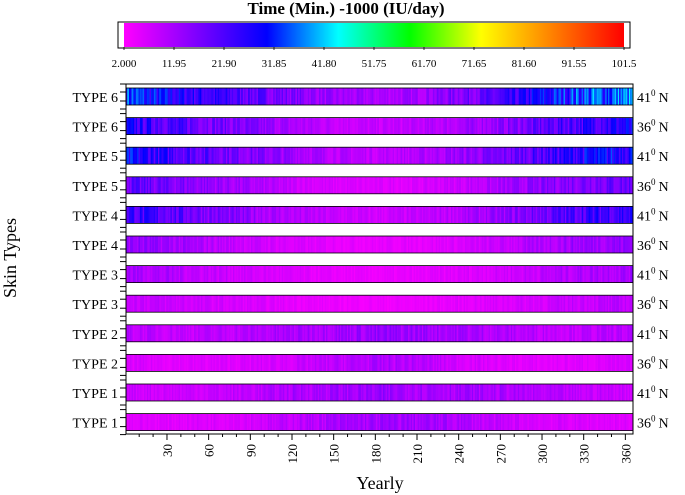  What do you see at coordinates (96, 305) in the screenshot?
I see `row-type-label: TYPE 3` at bounding box center [96, 305].